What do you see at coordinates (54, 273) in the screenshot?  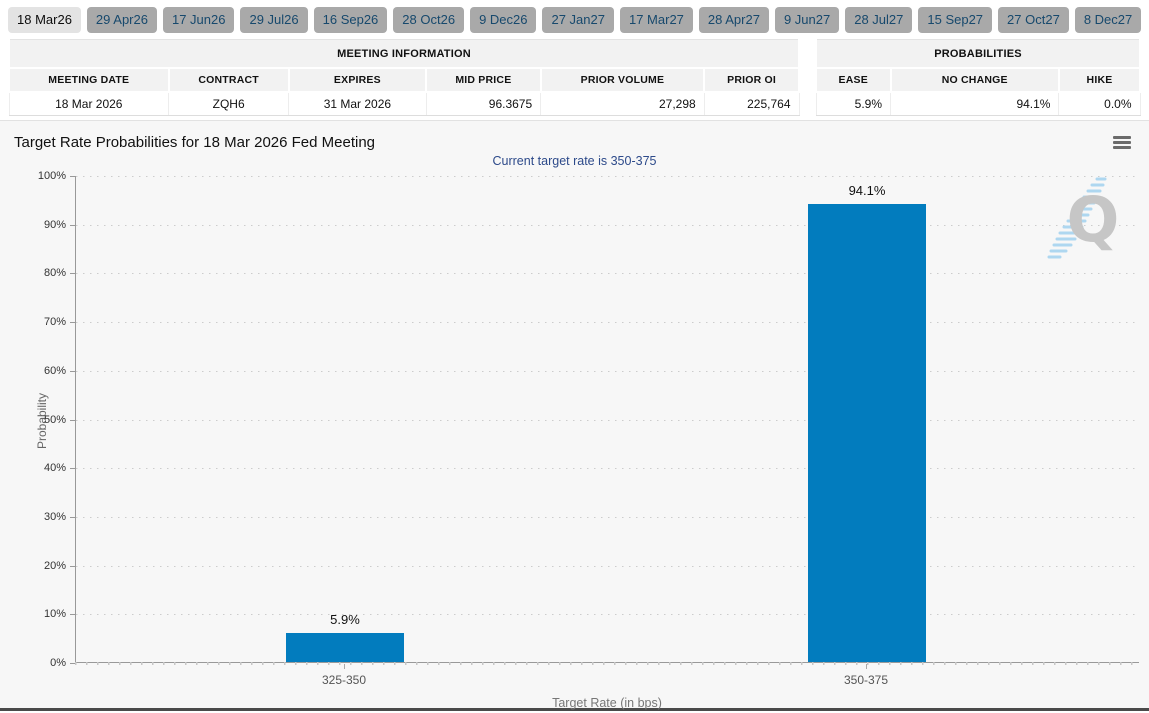 I see `y-axis-label: 80%` at bounding box center [54, 273].